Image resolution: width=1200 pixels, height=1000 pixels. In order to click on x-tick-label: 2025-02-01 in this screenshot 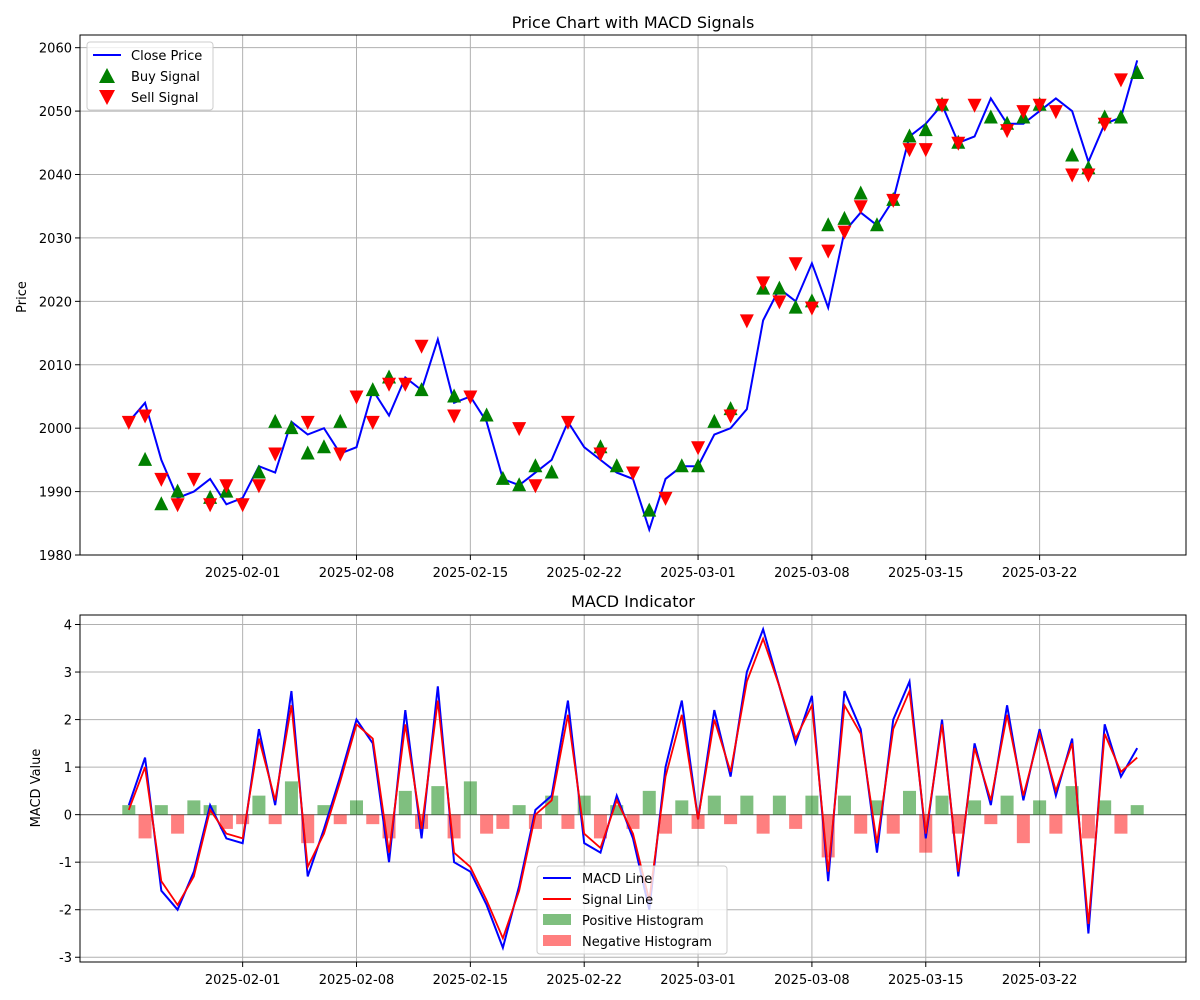, I will do `click(243, 980)`.